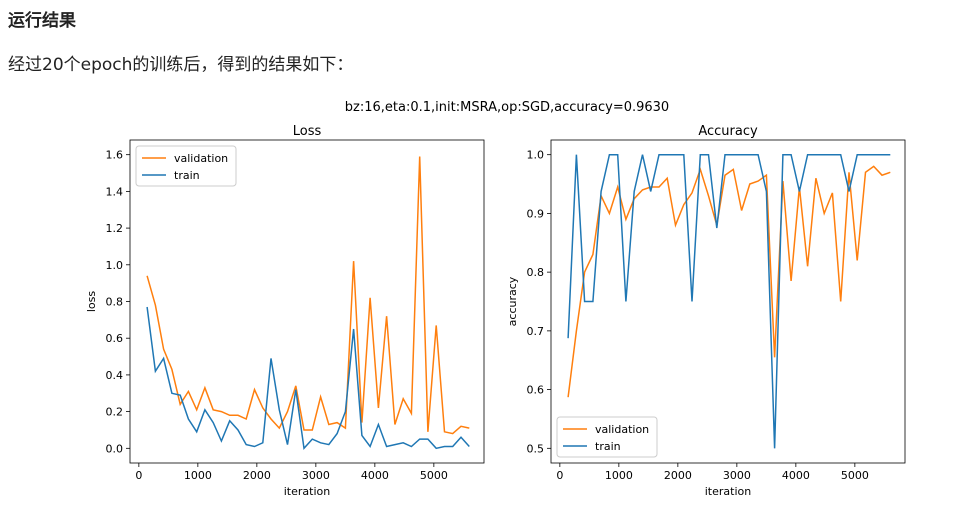  Describe the element at coordinates (115, 228) in the screenshot. I see `y-tick-label: 1.2` at that location.